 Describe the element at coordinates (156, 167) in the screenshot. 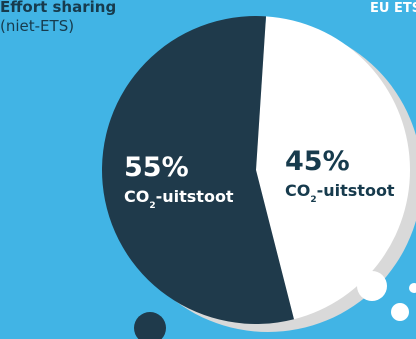

I see `slice-value-label-effort-sharing: 55%` at that location.